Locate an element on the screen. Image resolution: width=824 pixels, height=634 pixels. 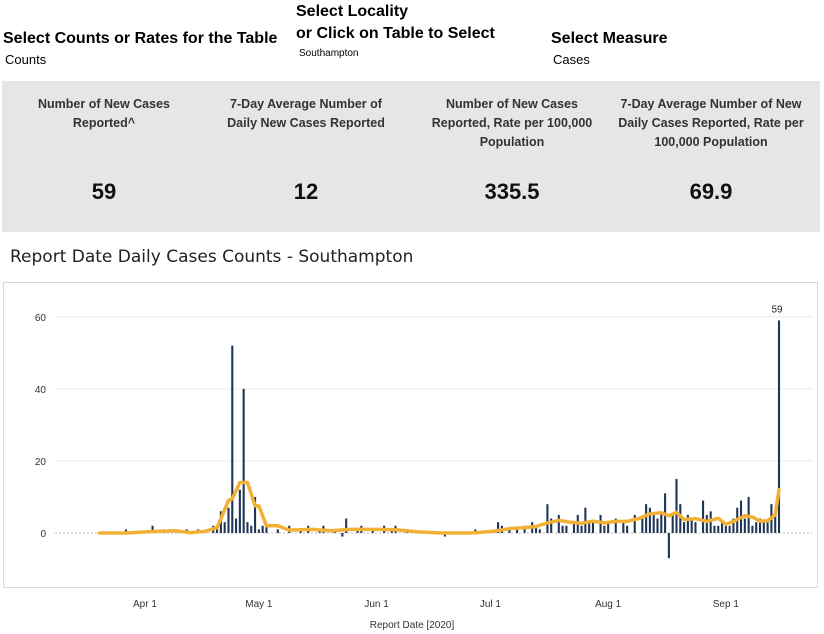
counts-rates-filter-title: Select Counts or Rates for the Table is located at coordinates (140, 38).